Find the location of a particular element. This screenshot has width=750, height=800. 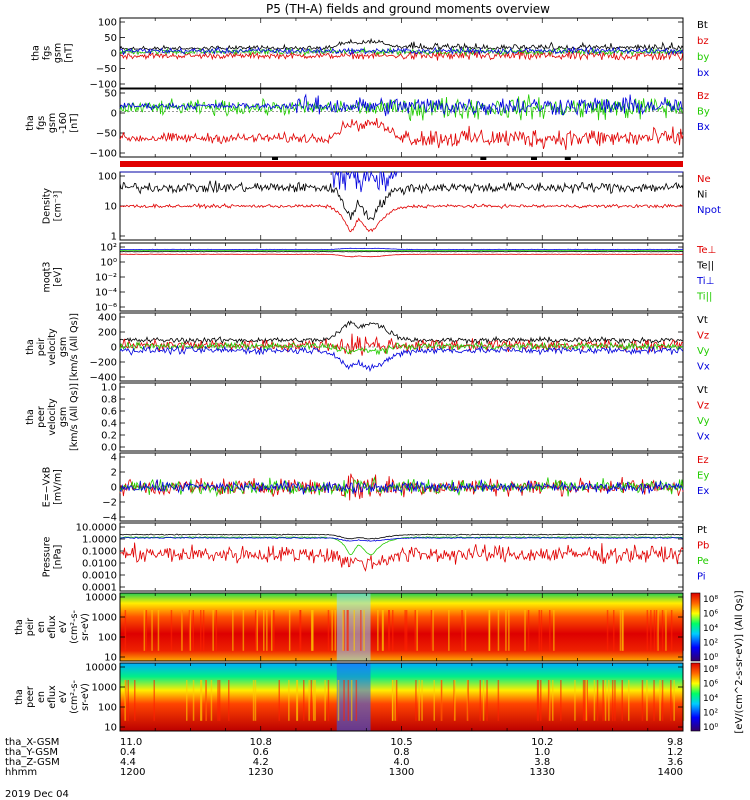

ylabel-line: [nPa] is located at coordinates (58, 557).